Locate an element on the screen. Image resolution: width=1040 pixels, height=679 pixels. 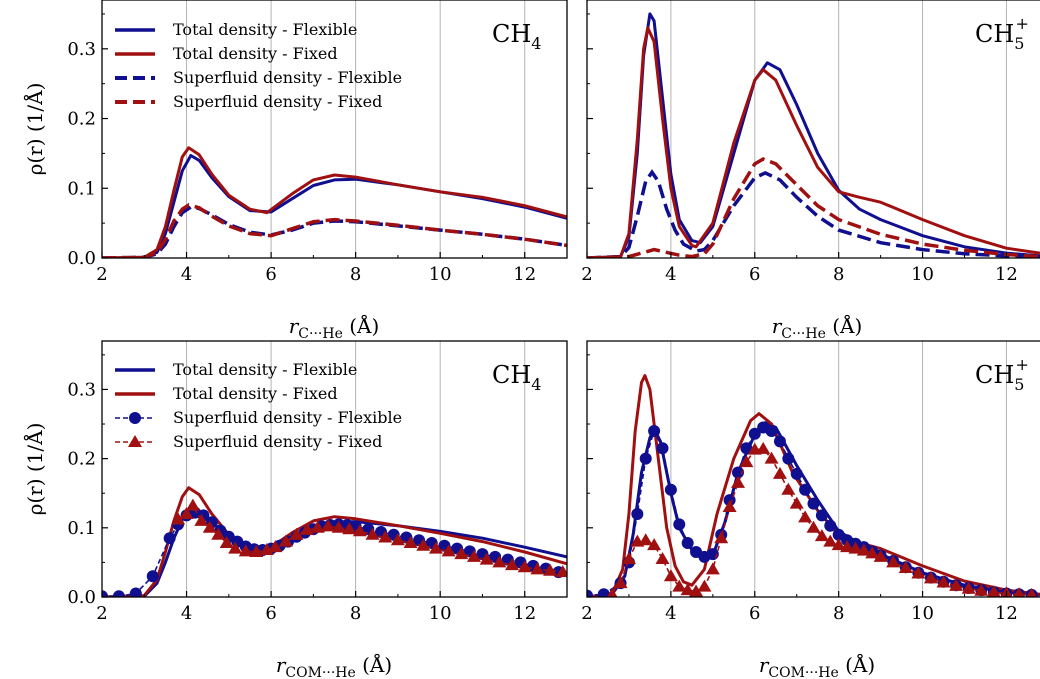
y-tick-label: 0.0 is located at coordinates (81, 597).